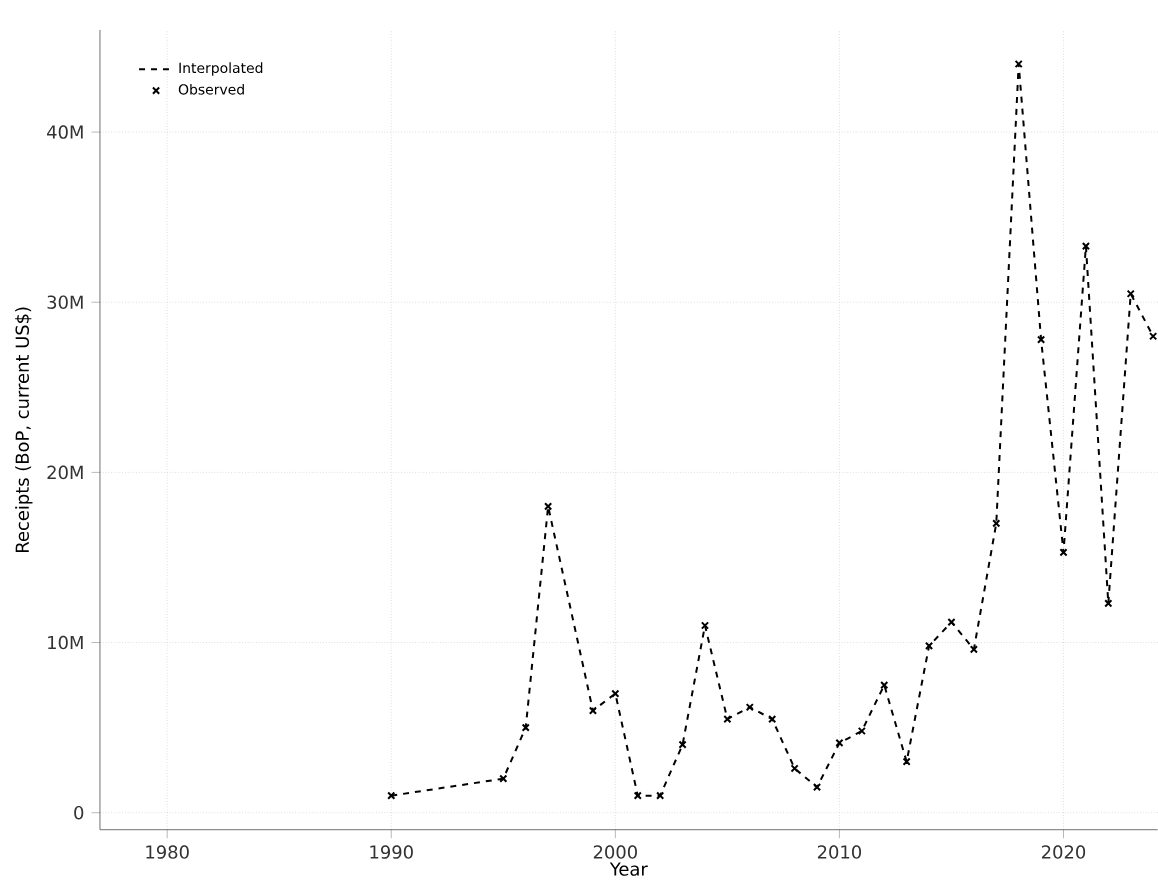 Image resolution: width=1158 pixels, height=894 pixels. What do you see at coordinates (391, 852) in the screenshot?
I see `x-tick-label: 1990` at bounding box center [391, 852].